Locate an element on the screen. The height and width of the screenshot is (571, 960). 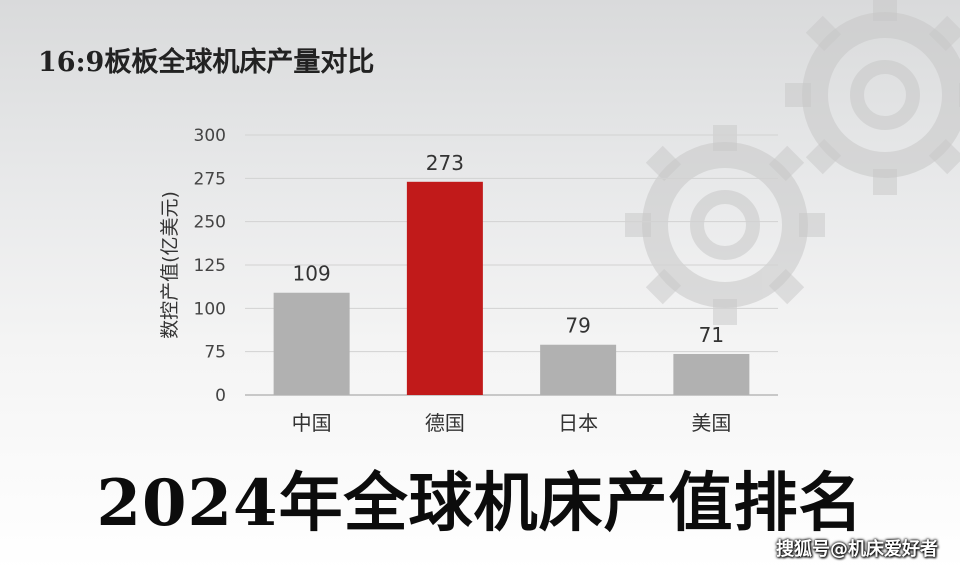
y-tick-label: 0 is located at coordinates (220, 396).